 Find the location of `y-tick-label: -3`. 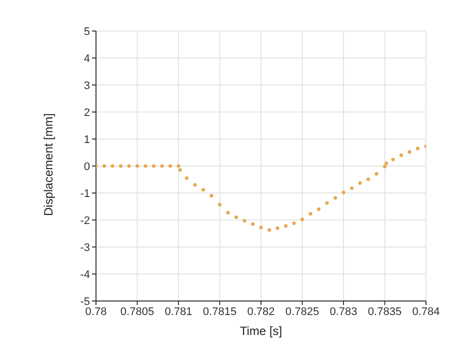

y-tick-label: -3 is located at coordinates (85, 248).